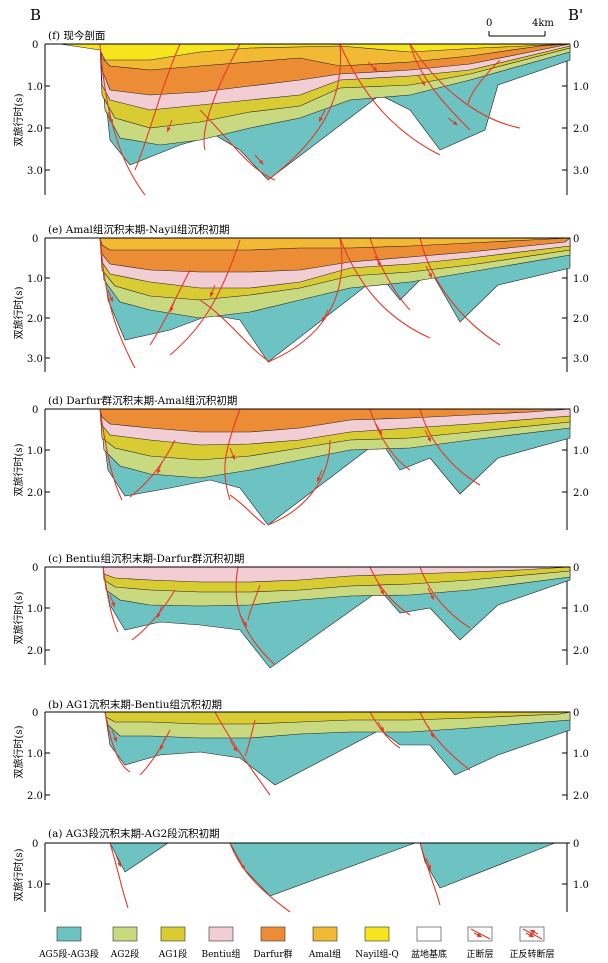 This screenshot has height=963, width=608. What do you see at coordinates (124, 943) in the screenshot?
I see `legend-item-ag2: AG2段` at bounding box center [124, 943].